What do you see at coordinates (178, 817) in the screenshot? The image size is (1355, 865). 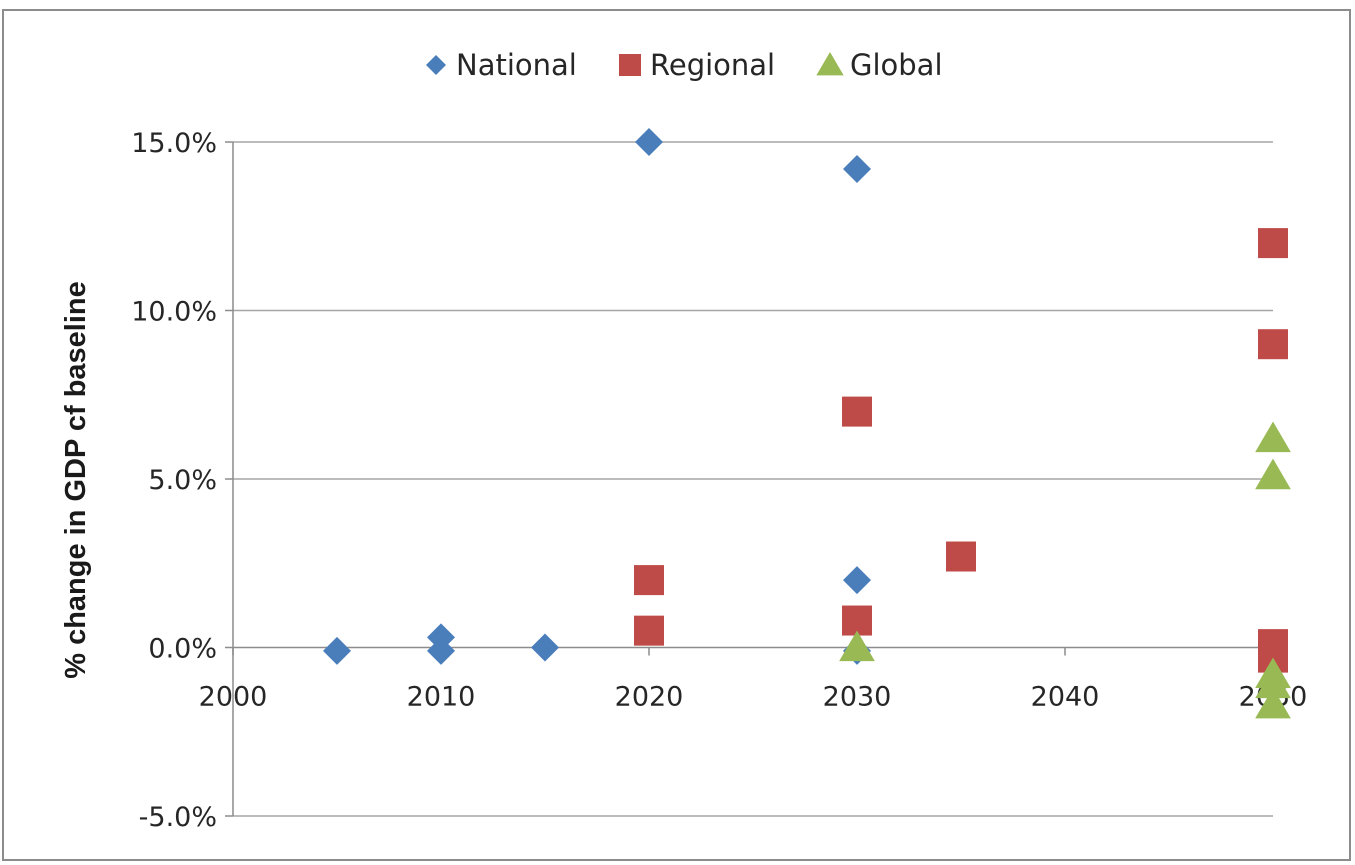 I see `y-tick-label: -5.0%` at bounding box center [178, 817].